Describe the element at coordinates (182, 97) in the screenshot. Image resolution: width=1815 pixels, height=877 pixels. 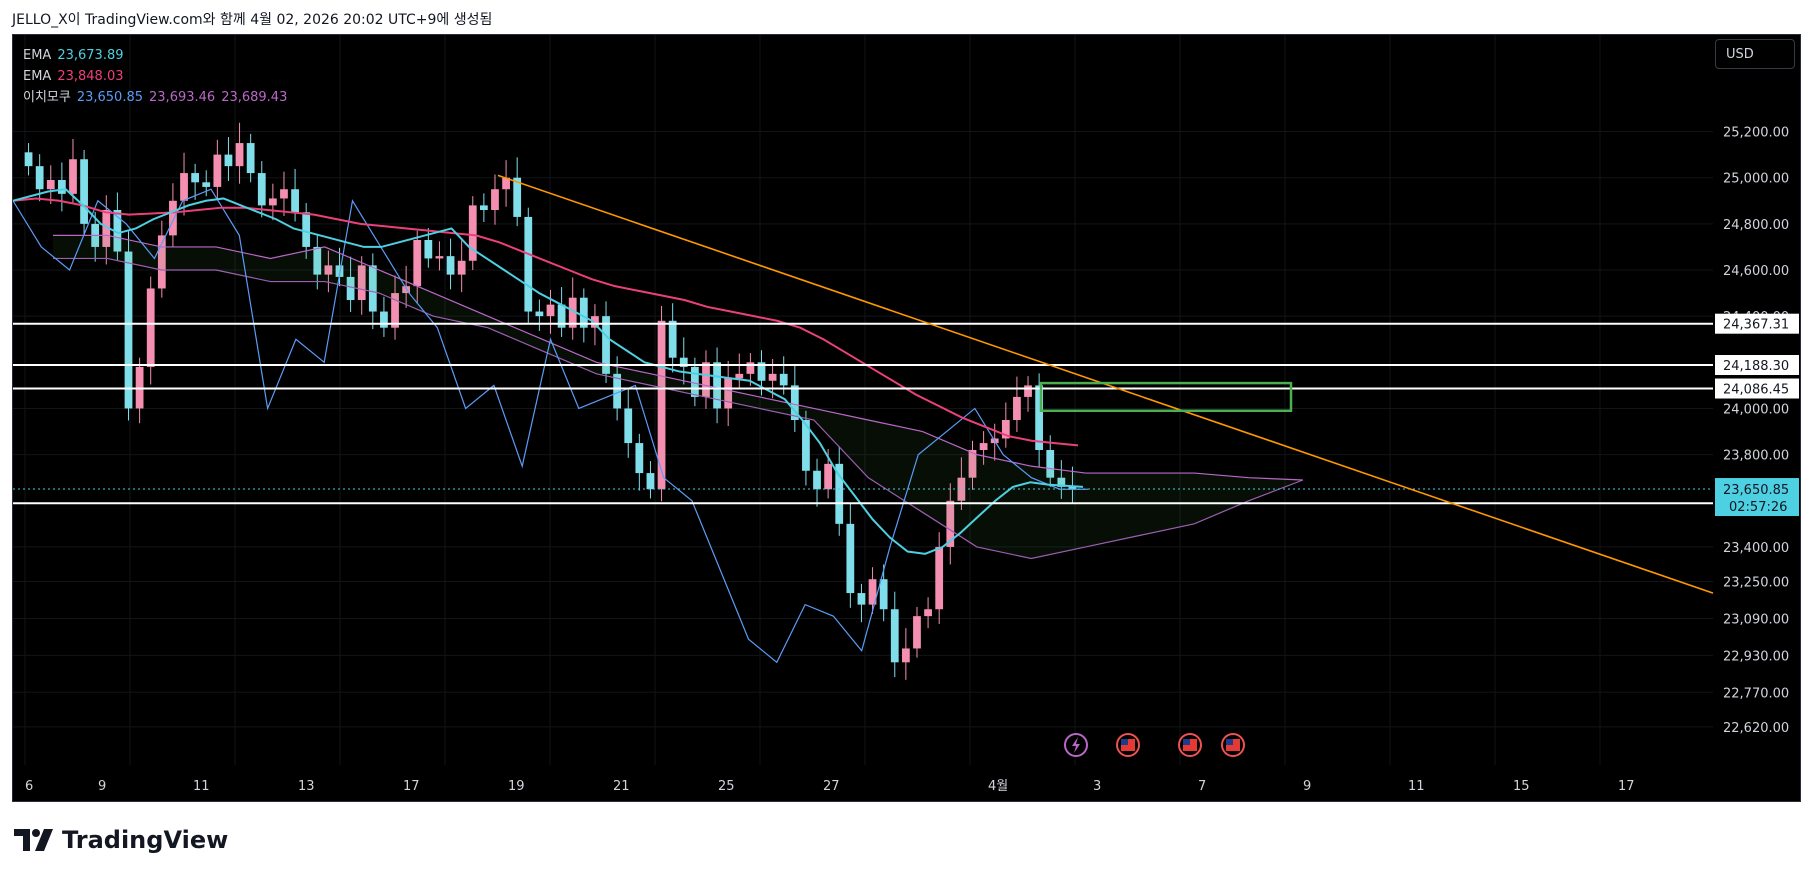
I see `legend-ichimoku-value-2: 23,693.46` at that location.